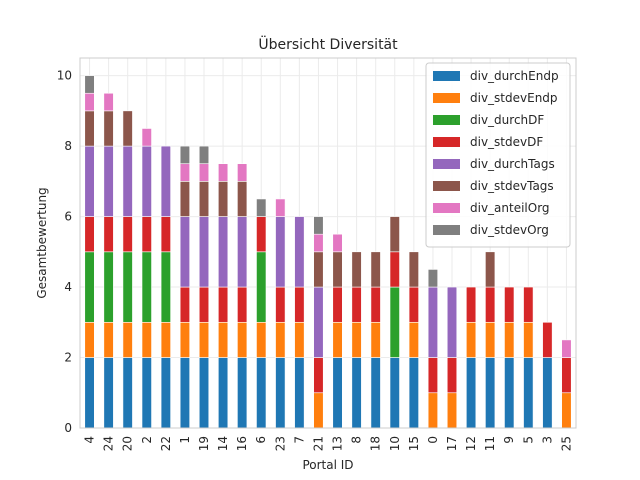 This screenshot has height=480, width=640. What do you see at coordinates (506, 142) in the screenshot?
I see `legend-label: div_stdevDF` at bounding box center [506, 142].